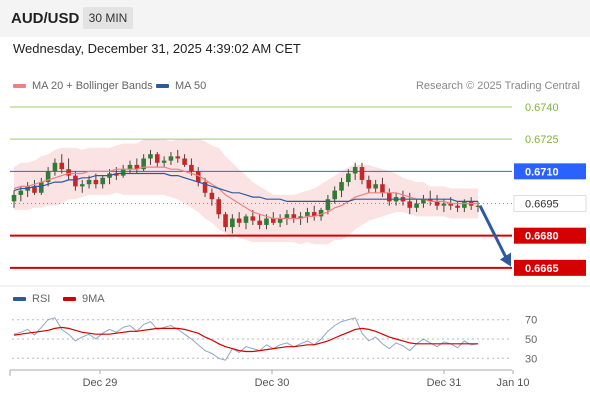  Describe the element at coordinates (493, 231) in the screenshot. I see `forecast-arrow-shaft` at that location.